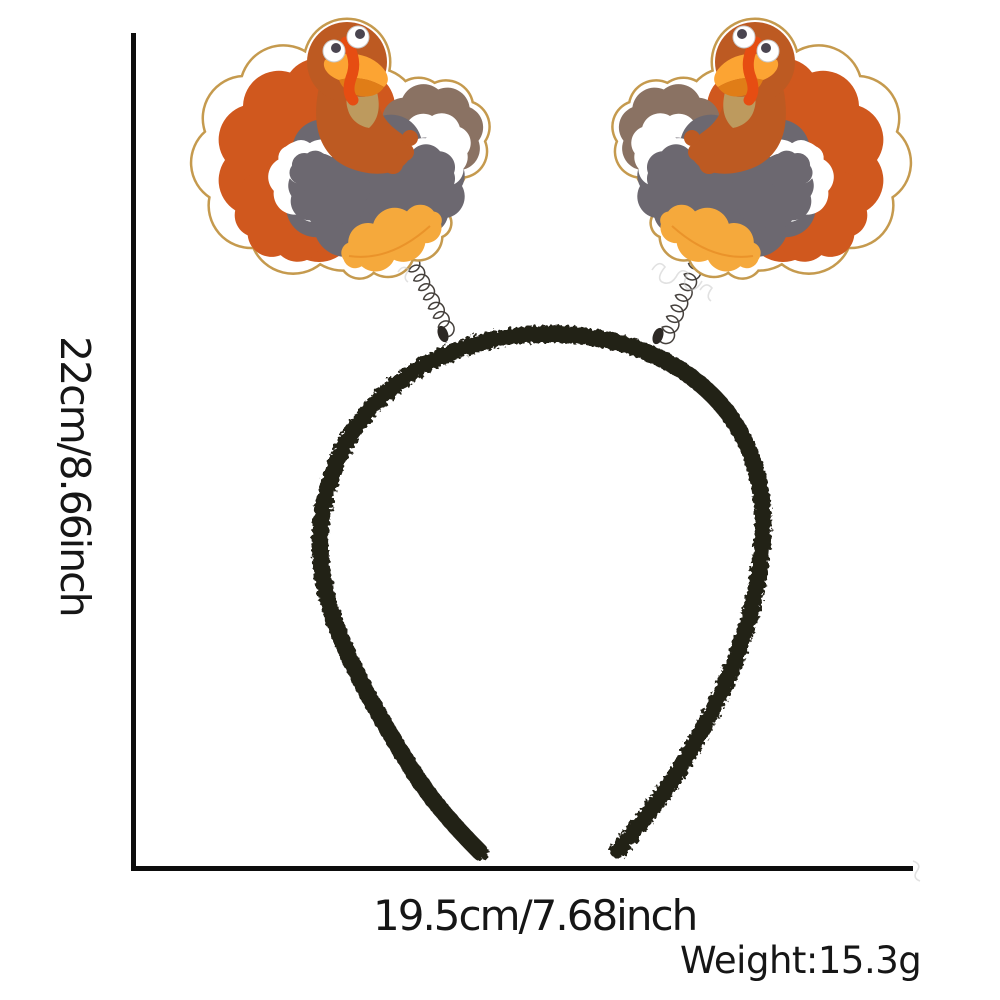 The width and height of the screenshot is (1000, 1000). What do you see at coordinates (429, 296) in the screenshot?
I see `spring-left` at bounding box center [429, 296].